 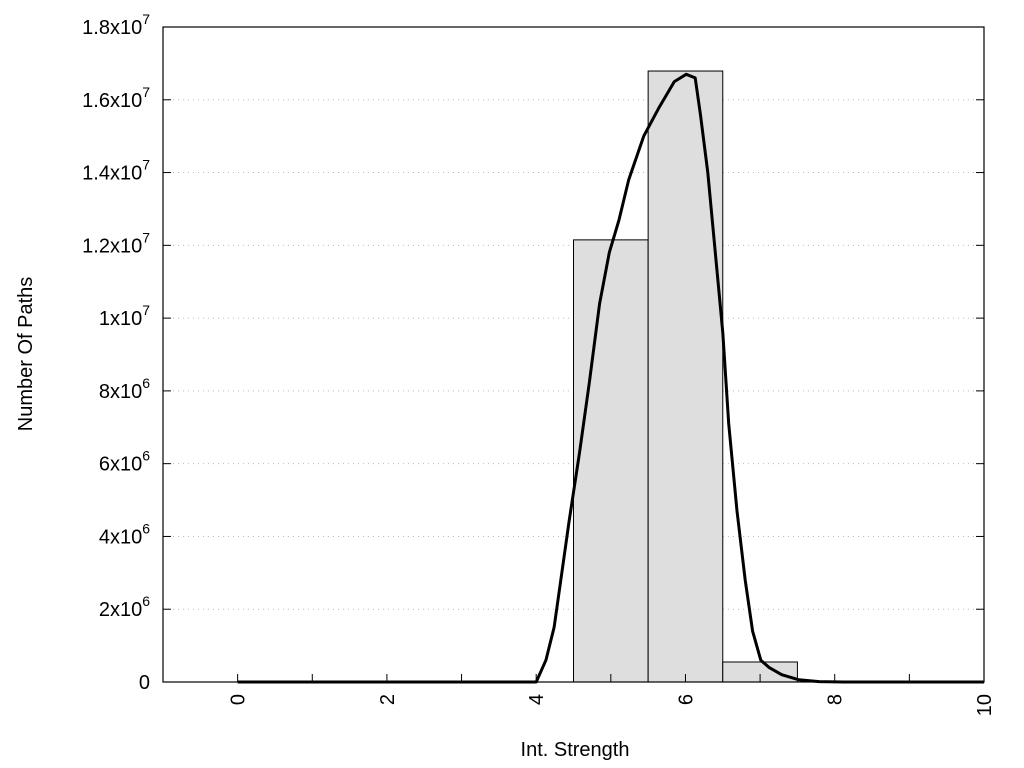 What do you see at coordinates (116, 98) in the screenshot?
I see `y-tick-label: 1.6x10⁷` at bounding box center [116, 98].